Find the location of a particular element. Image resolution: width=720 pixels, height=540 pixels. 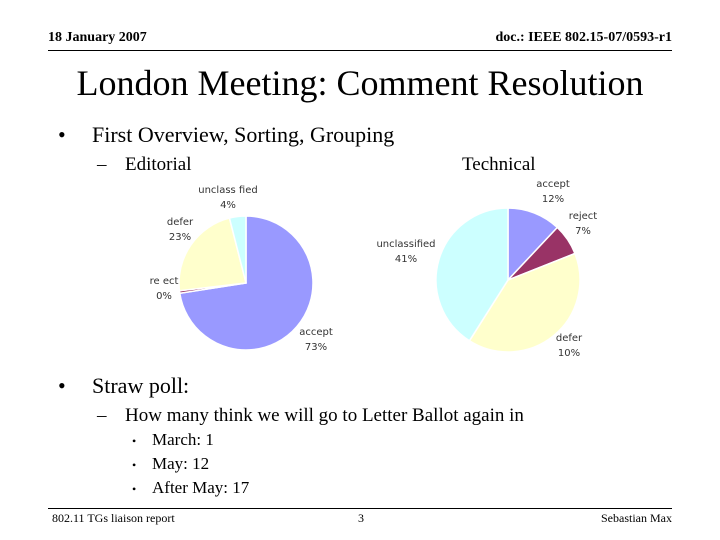

svg-text: reject is located at coordinates (583, 216).